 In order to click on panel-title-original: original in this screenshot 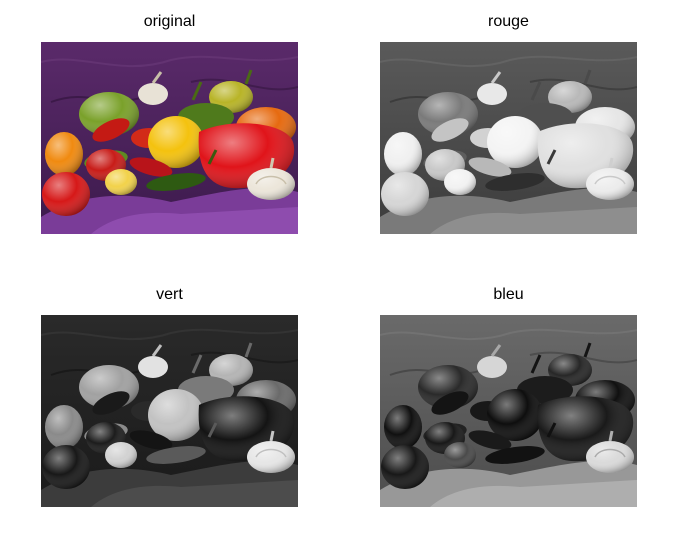, I will do `click(169, 21)`.